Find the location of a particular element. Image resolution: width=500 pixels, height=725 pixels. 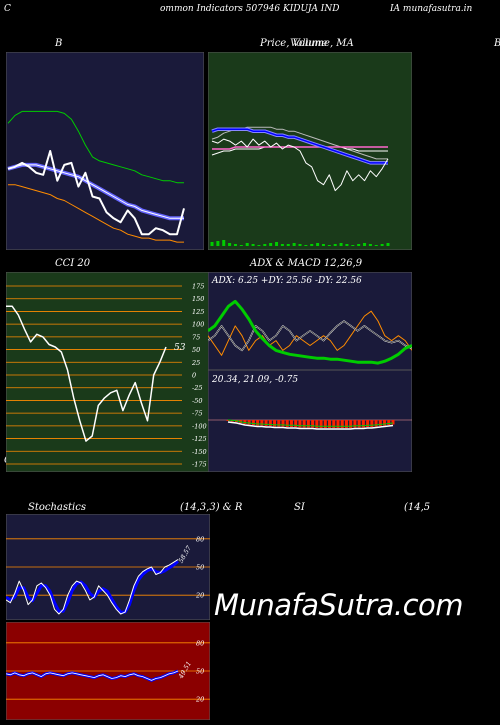

adx-line is located at coordinates (310, 332).